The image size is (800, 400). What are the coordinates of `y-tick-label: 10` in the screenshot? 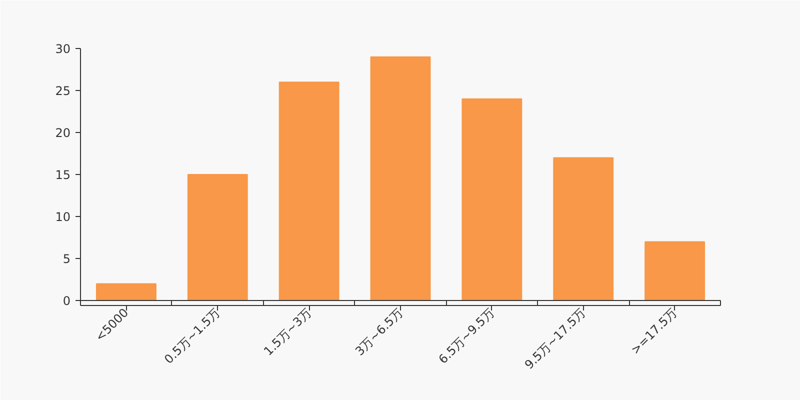 It's located at (63, 217).